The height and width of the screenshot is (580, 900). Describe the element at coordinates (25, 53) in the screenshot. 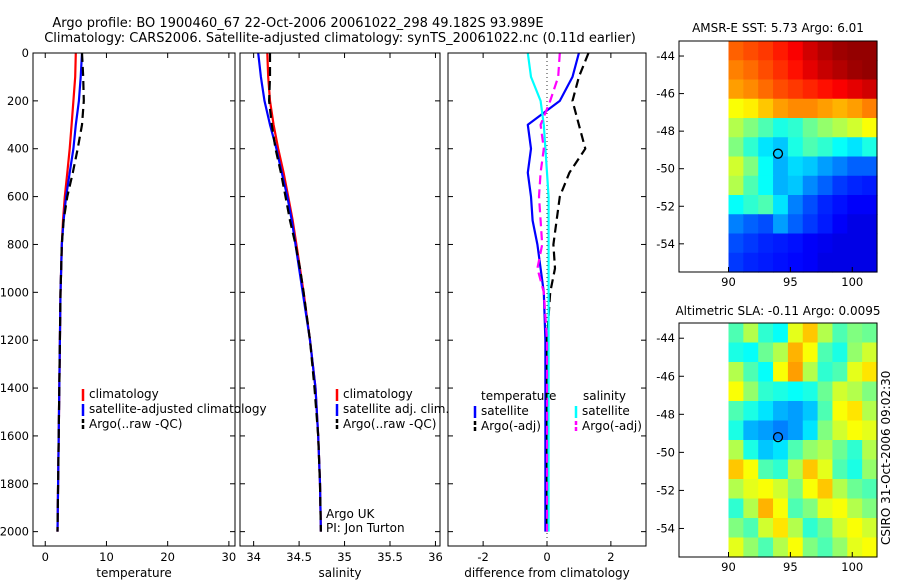

I see `y-tick-label: 0` at that location.